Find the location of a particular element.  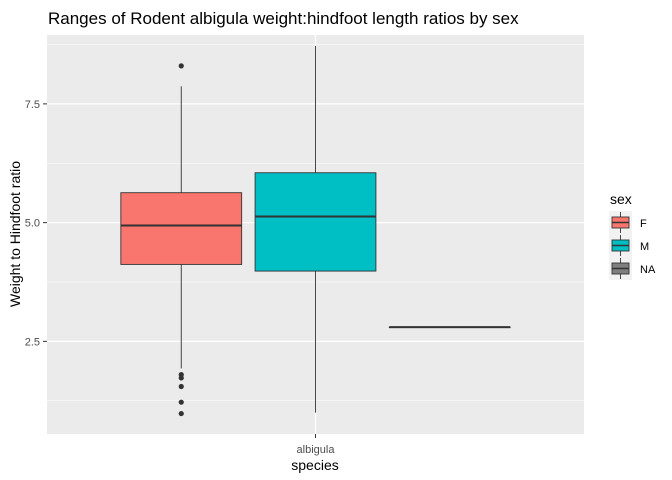

legend-title: sex is located at coordinates (621, 199).